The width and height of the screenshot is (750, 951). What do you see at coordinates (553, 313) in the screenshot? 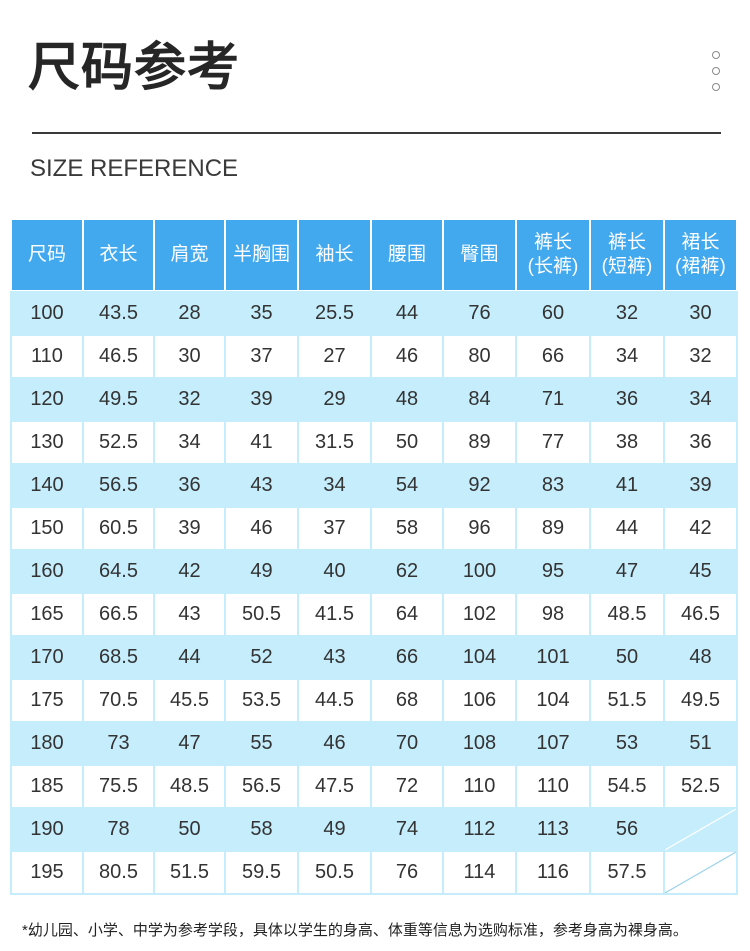
I see `measurement-cell: 60` at bounding box center [553, 313].